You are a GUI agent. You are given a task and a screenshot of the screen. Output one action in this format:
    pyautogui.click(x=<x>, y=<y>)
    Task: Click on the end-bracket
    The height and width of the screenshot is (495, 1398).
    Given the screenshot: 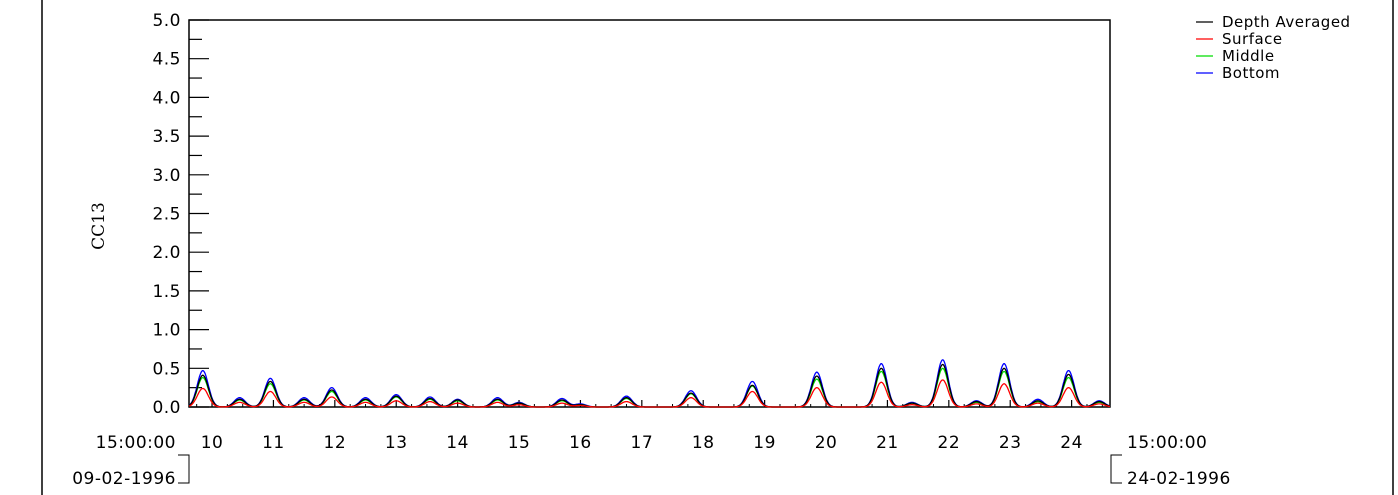 What is the action you would take?
    pyautogui.click(x=1116, y=469)
    